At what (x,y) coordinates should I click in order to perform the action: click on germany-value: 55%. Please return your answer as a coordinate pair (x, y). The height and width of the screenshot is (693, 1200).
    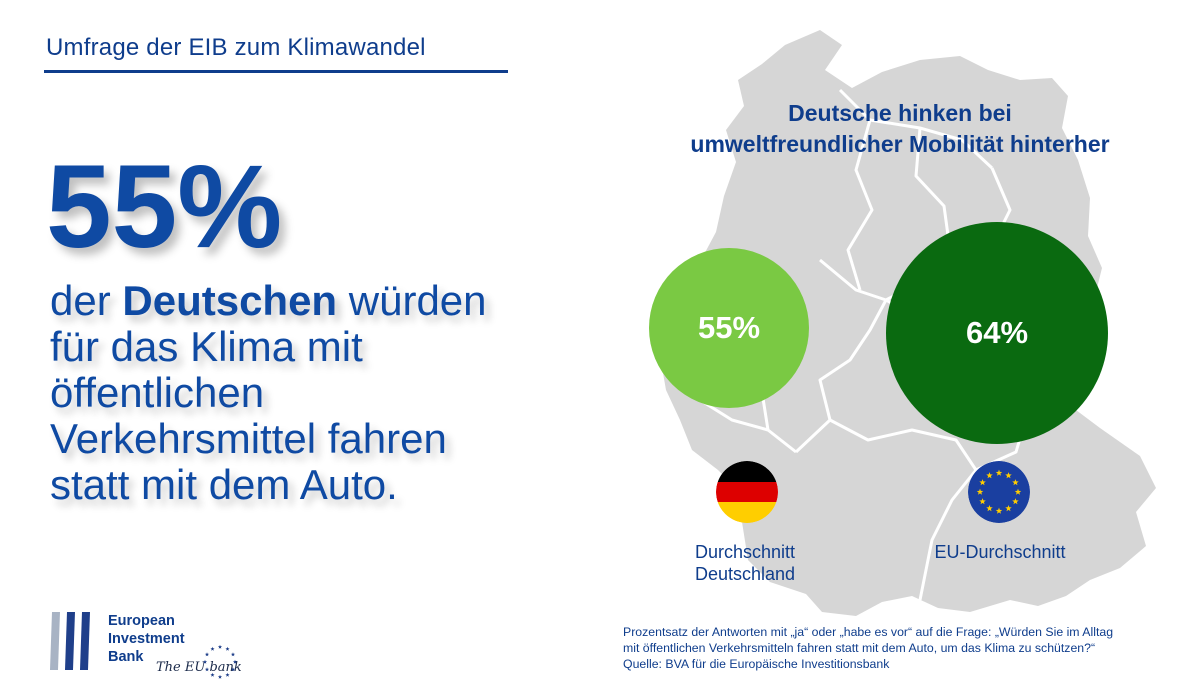
    Looking at the image, I should click on (729, 327).